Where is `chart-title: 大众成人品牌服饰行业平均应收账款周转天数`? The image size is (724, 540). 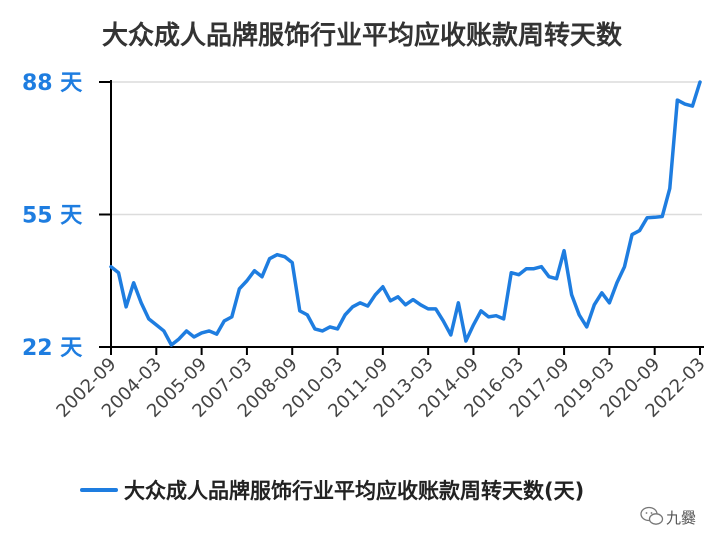
chart-title: 大众成人品牌服饰行业平均应收账款周转天数 is located at coordinates (362, 35).